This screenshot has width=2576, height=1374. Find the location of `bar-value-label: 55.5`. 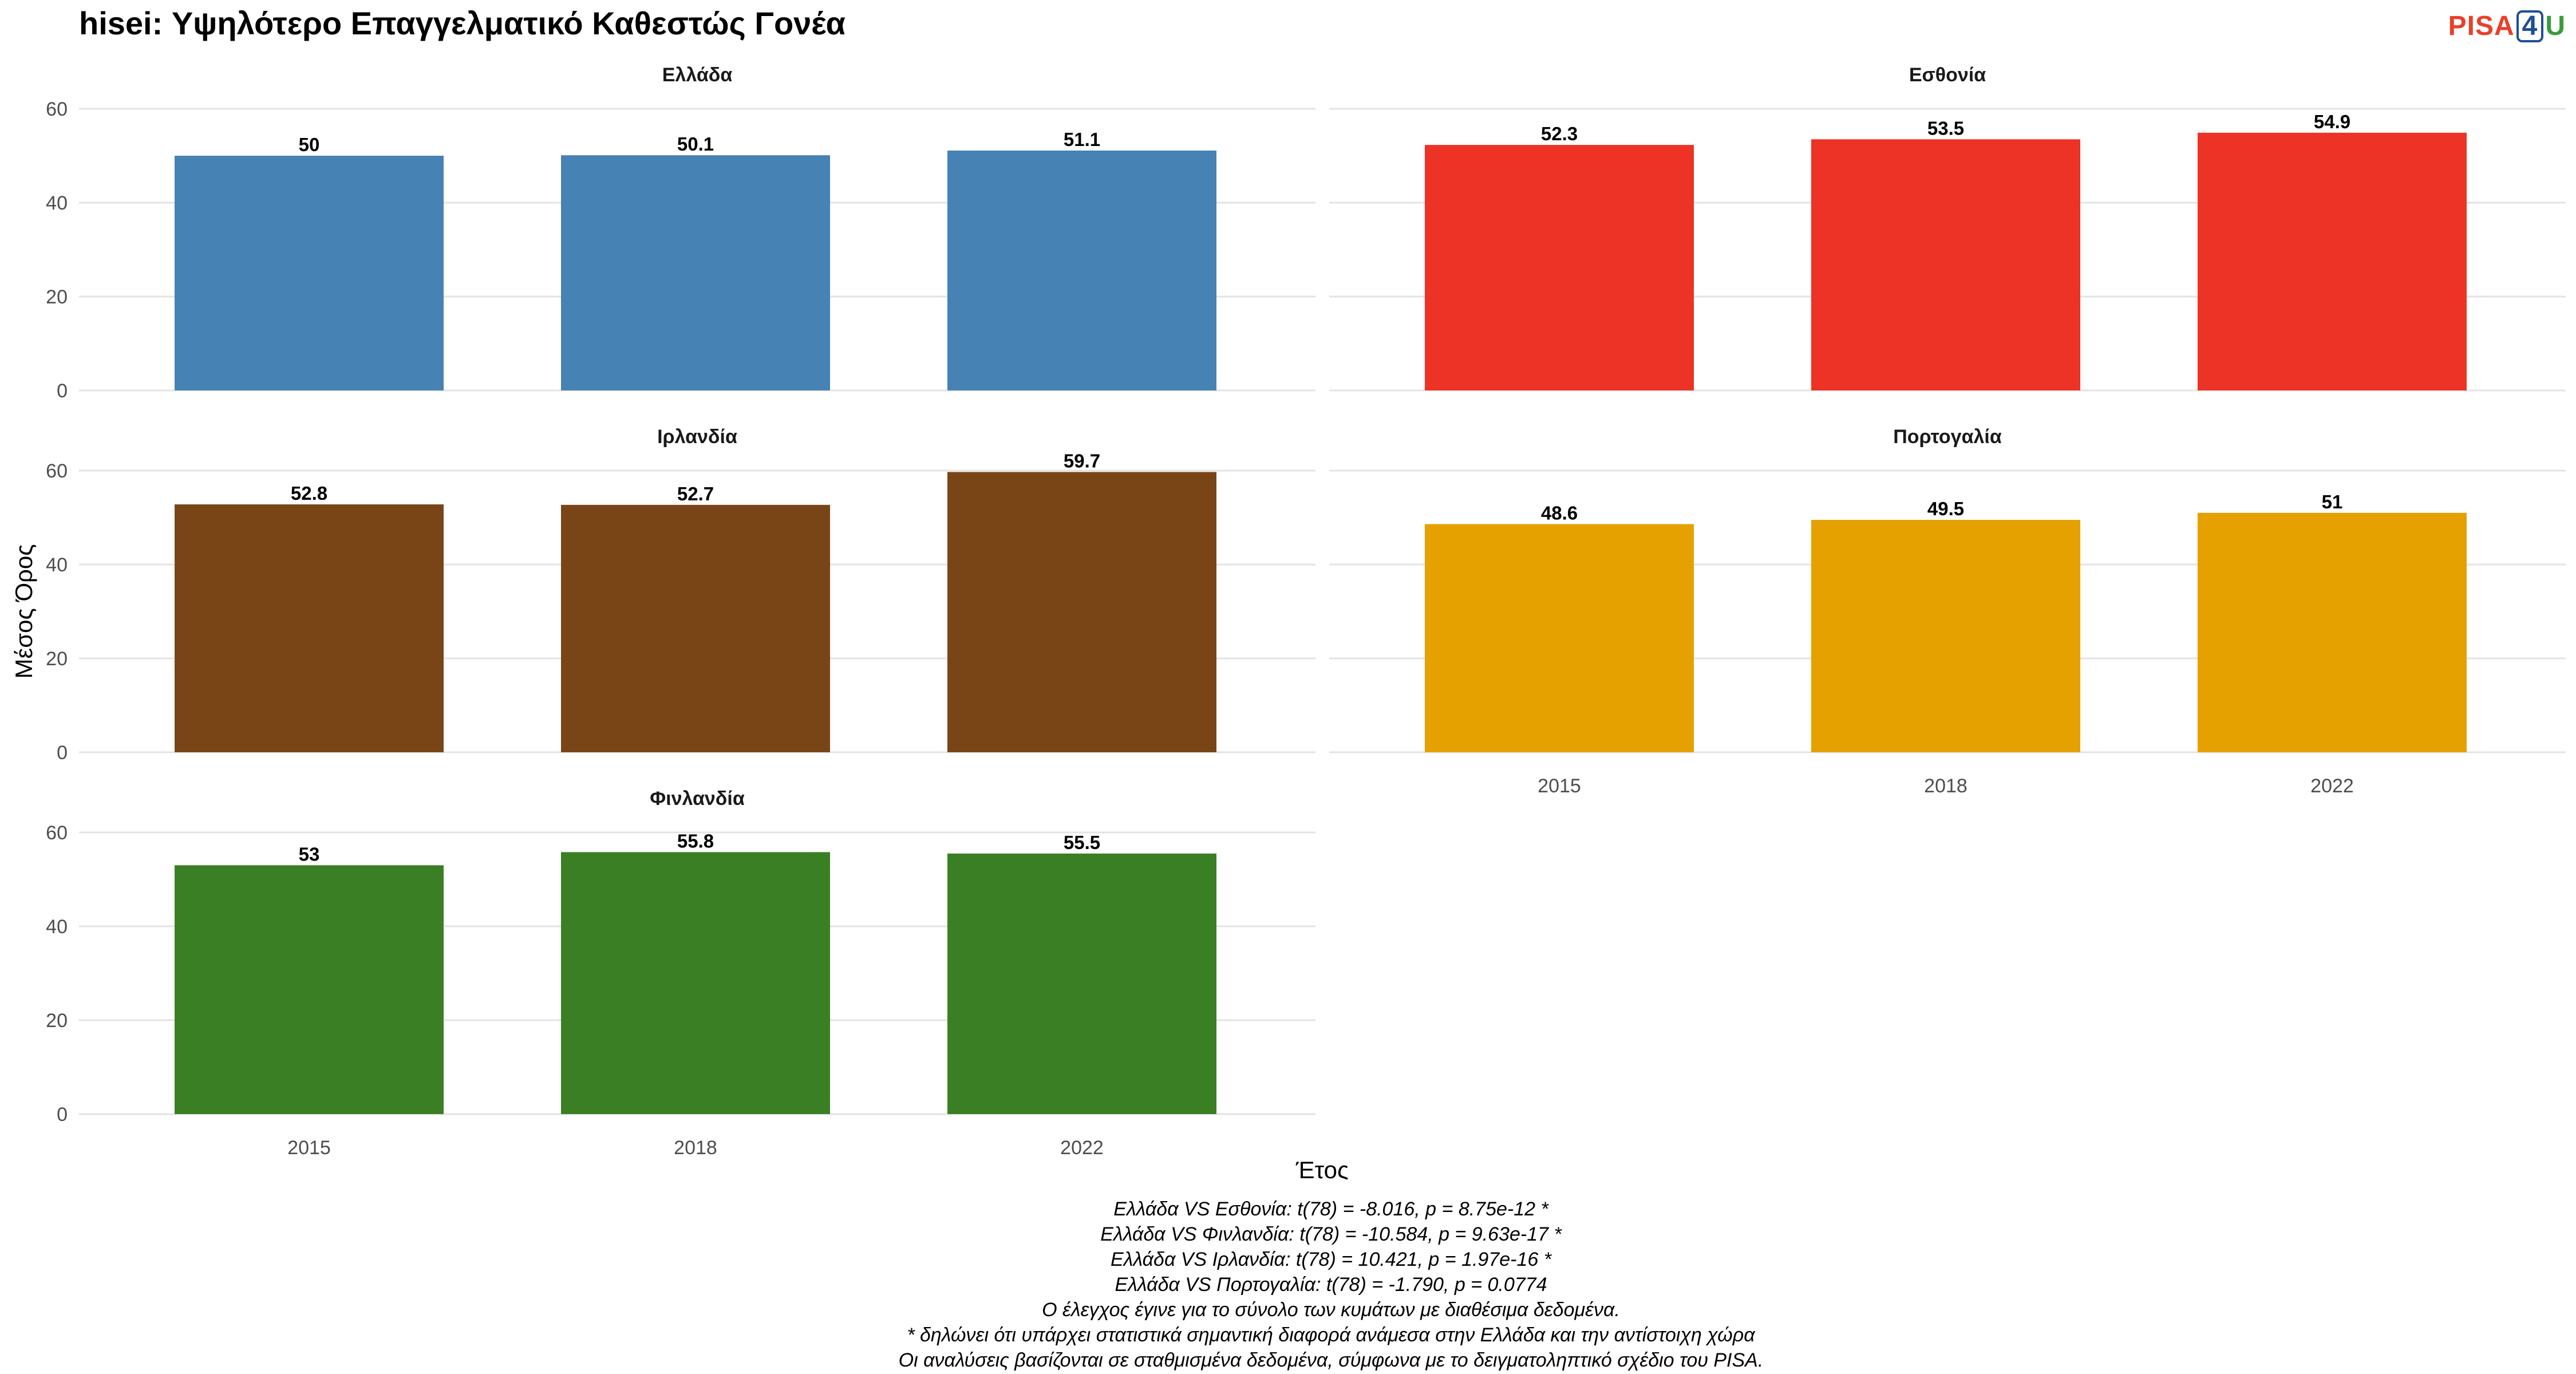

bar-value-label: 55.5 is located at coordinates (1082, 842).